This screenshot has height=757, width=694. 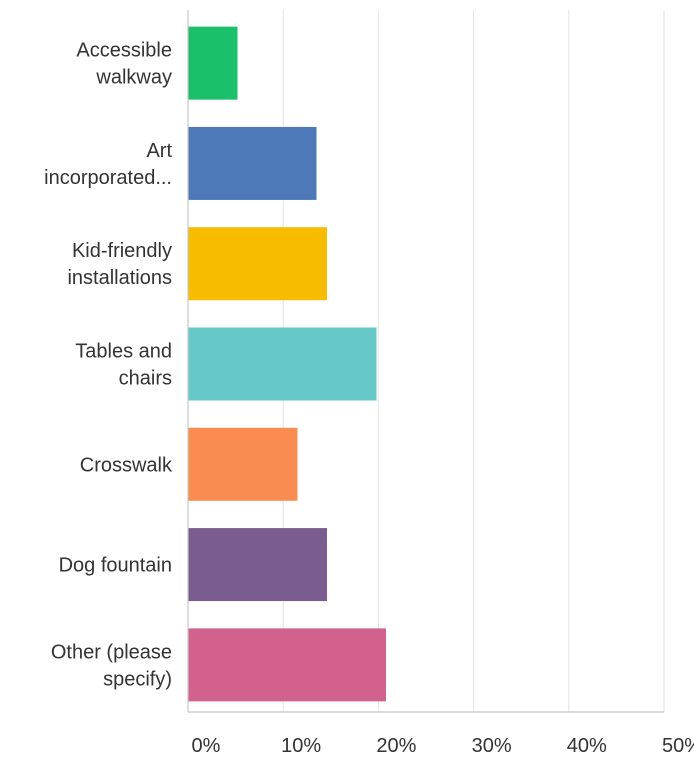 What do you see at coordinates (123, 352) in the screenshot?
I see `category-label: Tables and` at bounding box center [123, 352].